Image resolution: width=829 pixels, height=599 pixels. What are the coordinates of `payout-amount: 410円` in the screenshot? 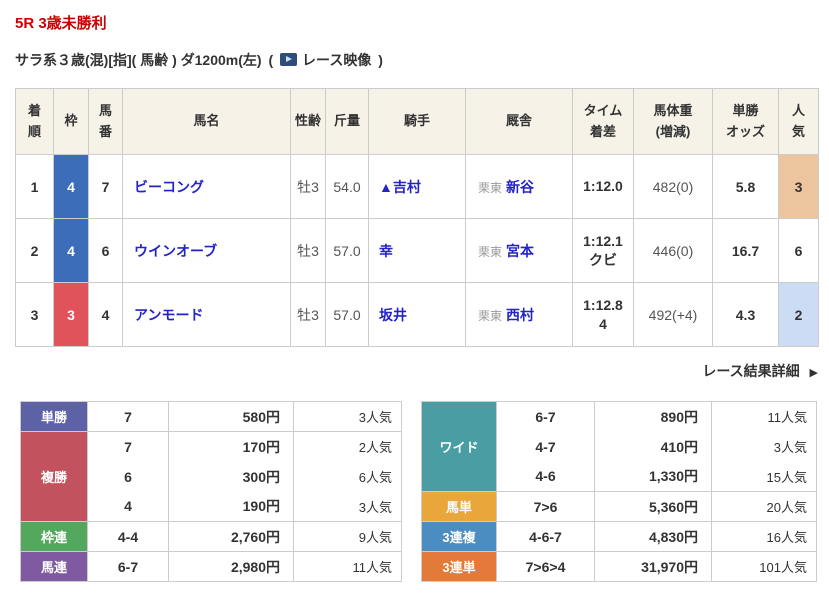 It's located at (653, 446).